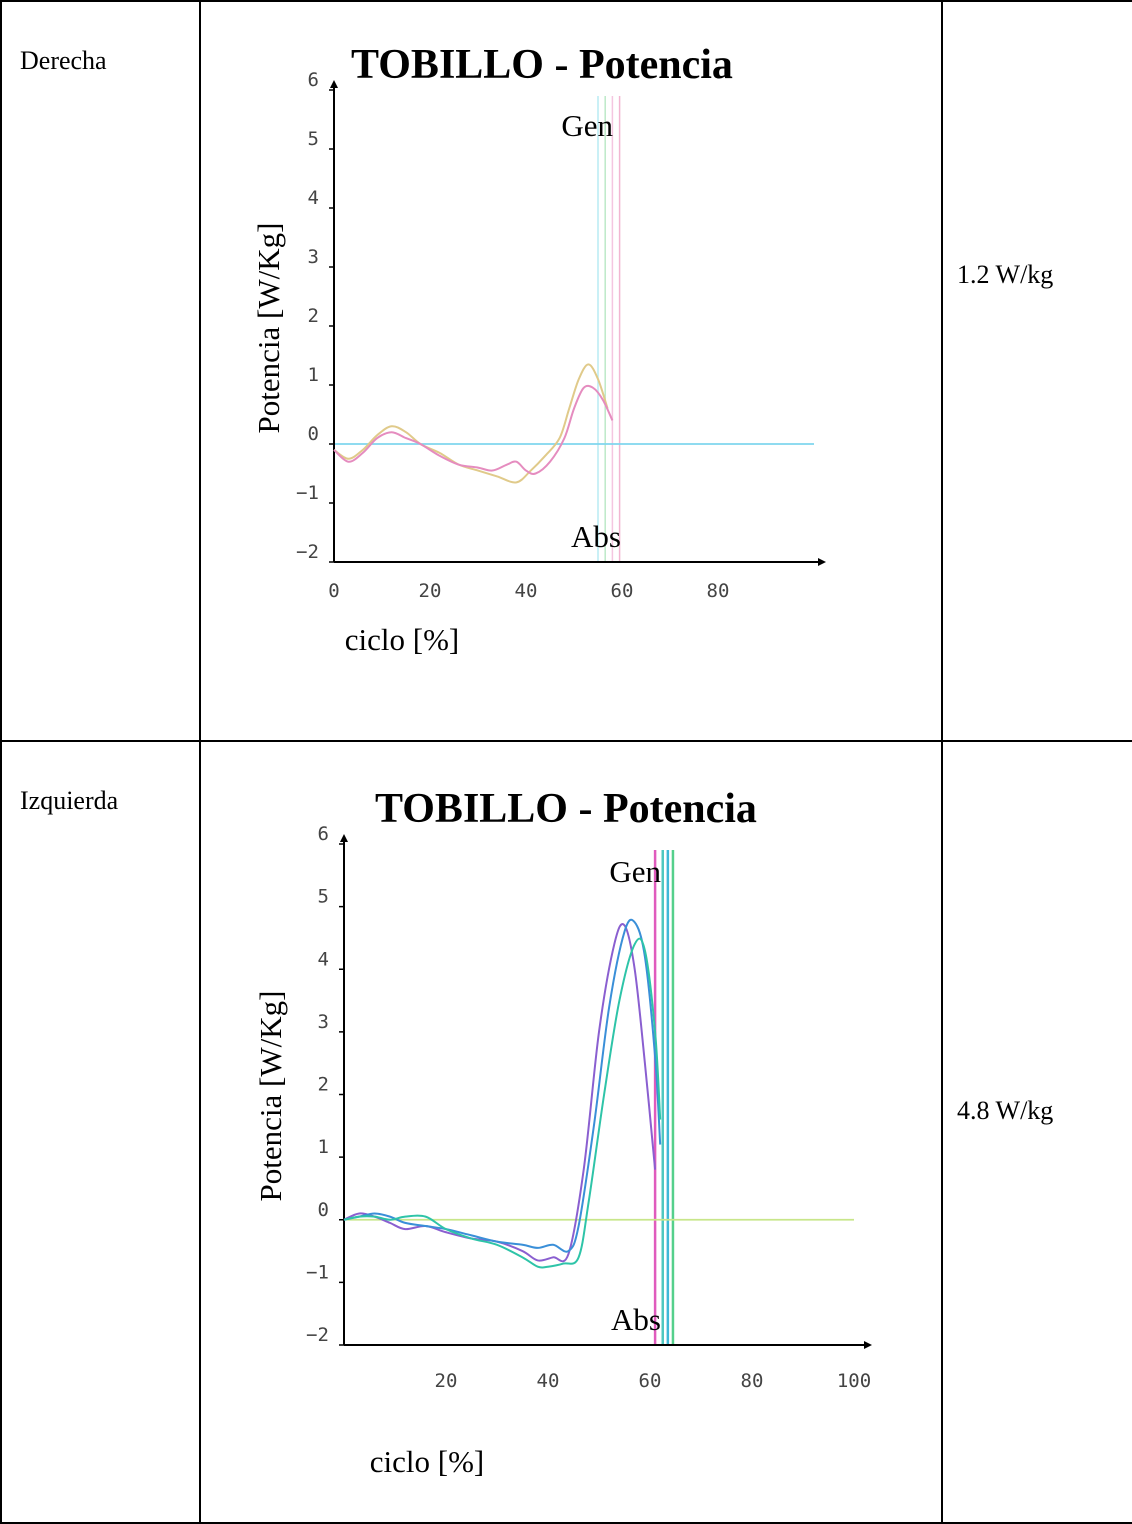 The width and height of the screenshot is (1132, 1524). What do you see at coordinates (1036, 371) in the screenshot?
I see `value-cell: 1.2 W/kg` at bounding box center [1036, 371].